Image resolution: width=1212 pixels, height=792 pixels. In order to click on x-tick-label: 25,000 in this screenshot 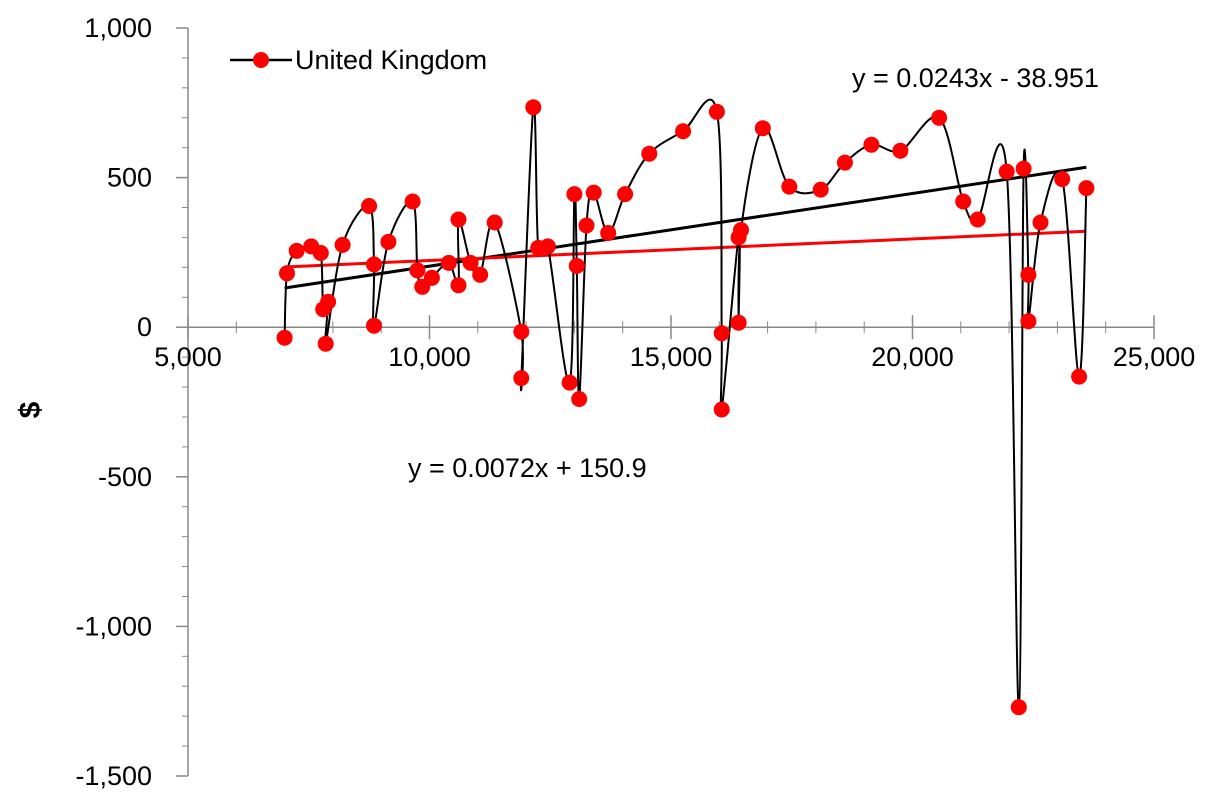, I will do `click(1154, 357)`.